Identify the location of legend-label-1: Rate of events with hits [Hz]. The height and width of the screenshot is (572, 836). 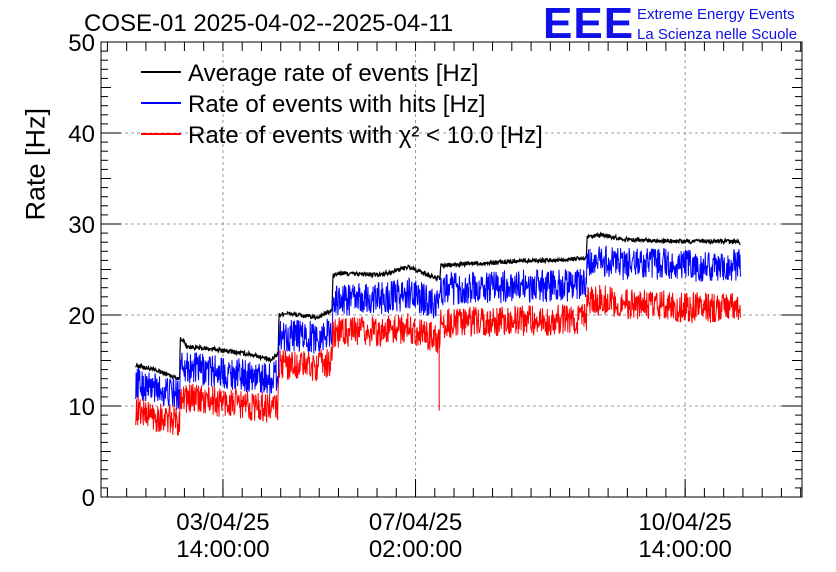
(336, 104).